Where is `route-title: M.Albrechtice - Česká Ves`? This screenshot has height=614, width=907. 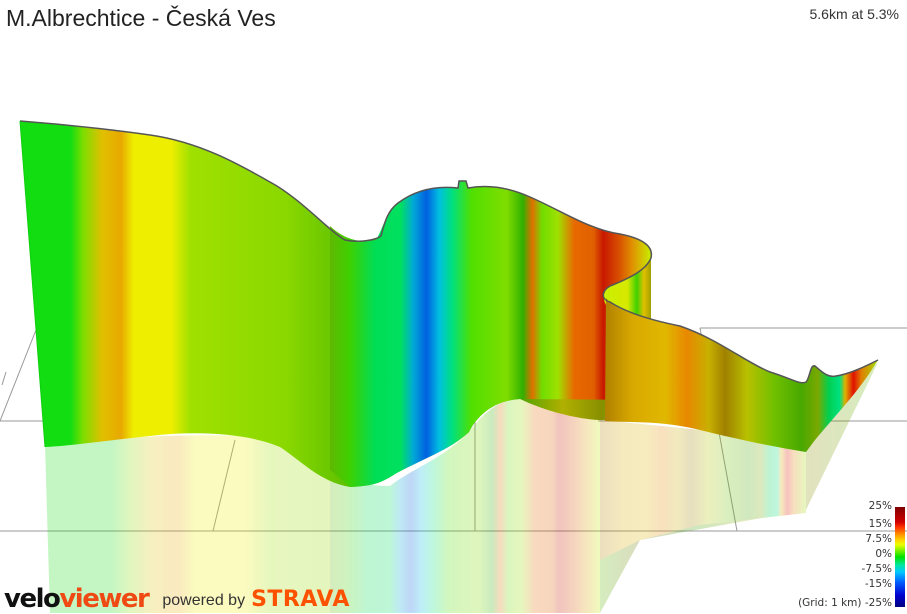 route-title: M.Albrechtice - Česká Ves is located at coordinates (141, 18).